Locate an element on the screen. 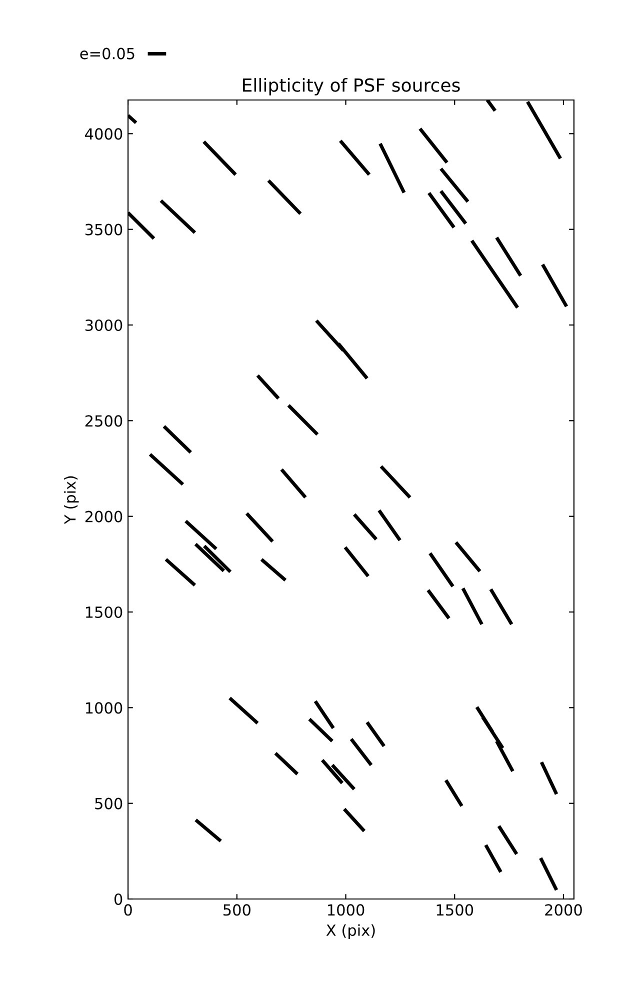 The height and width of the screenshot is (1000, 637). y-tick-label: 3000 is located at coordinates (103, 325).